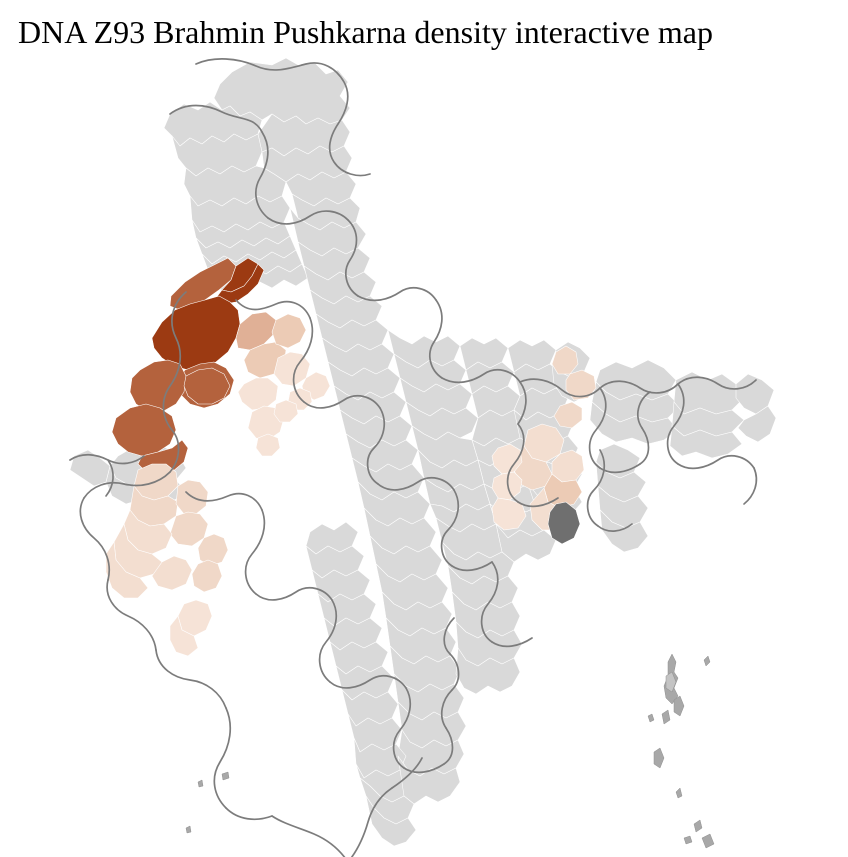 The height and width of the screenshot is (857, 848). I want to click on region-jodhpur, so click(158, 386).